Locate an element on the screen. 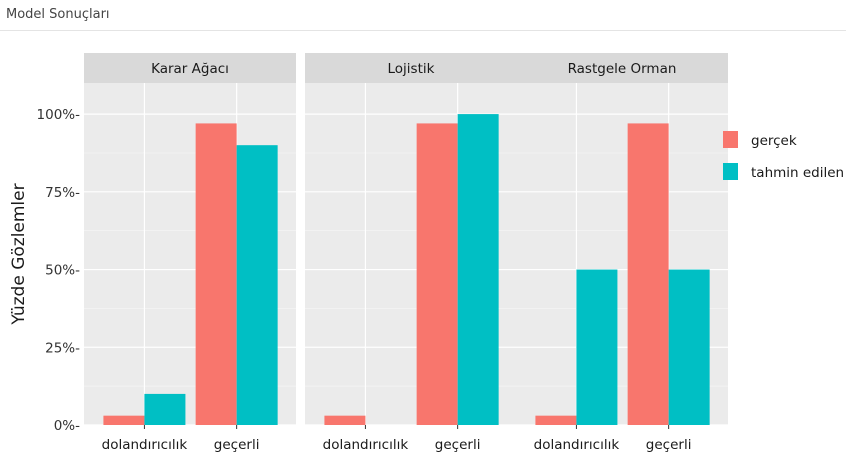  facet-title: Karar Ağacı is located at coordinates (190, 69).